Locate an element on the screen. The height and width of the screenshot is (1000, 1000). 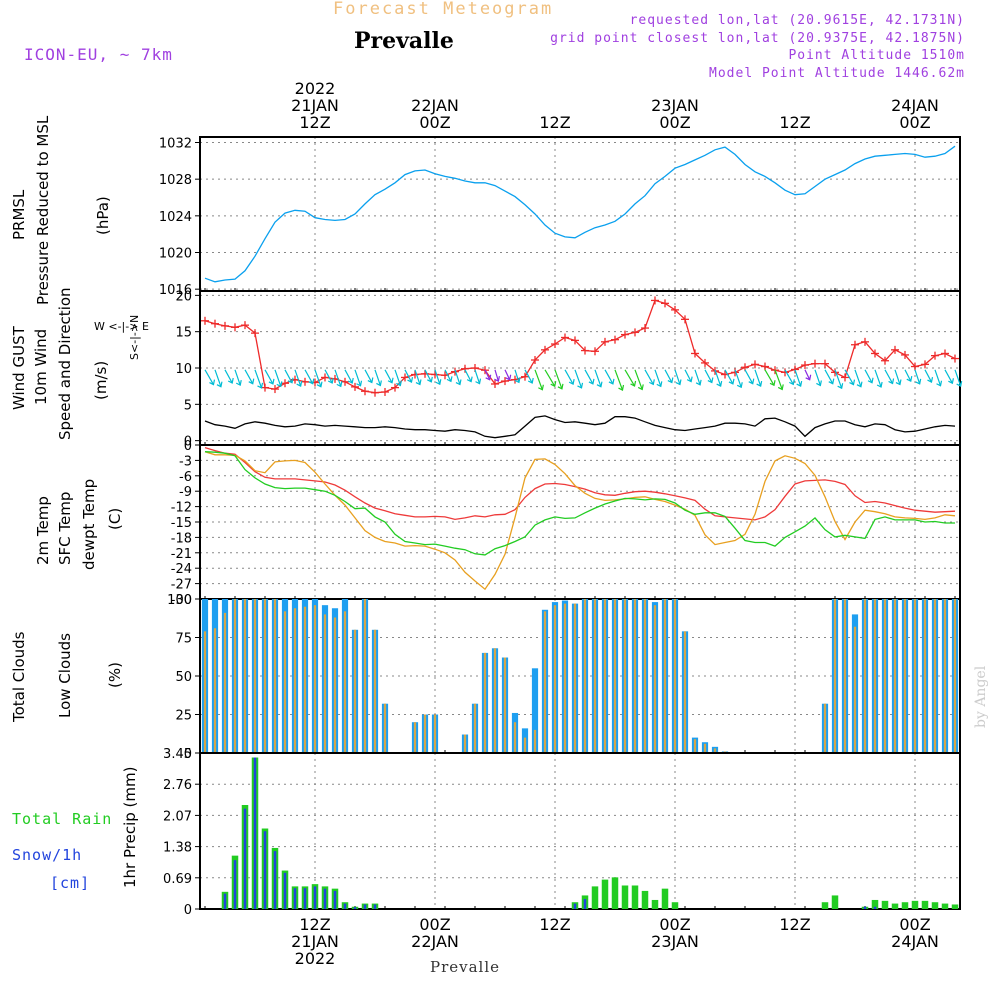
y-tick-label: 0 is located at coordinates (188, 442).